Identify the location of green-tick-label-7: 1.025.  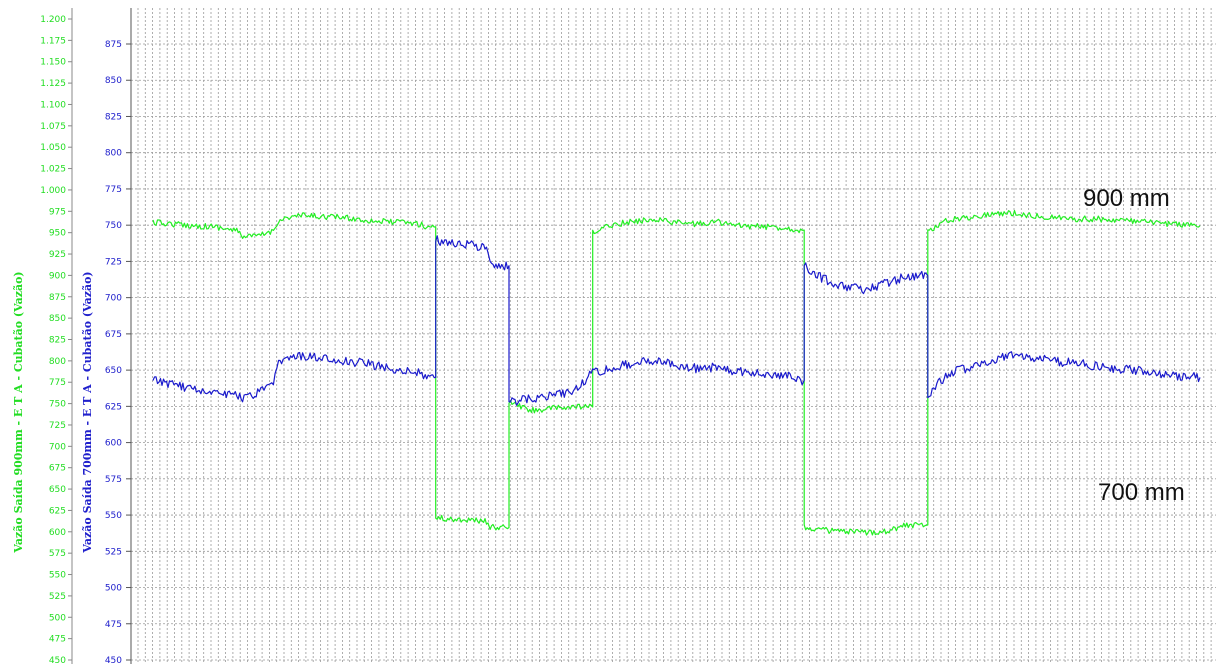
(53, 170).